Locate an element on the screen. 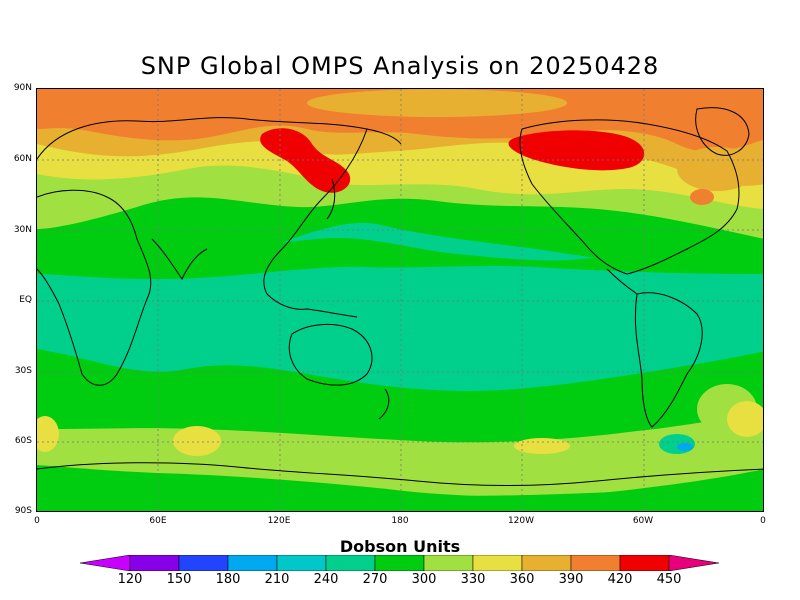 This screenshot has height=600, width=800. colorbar is located at coordinates (399, 563).